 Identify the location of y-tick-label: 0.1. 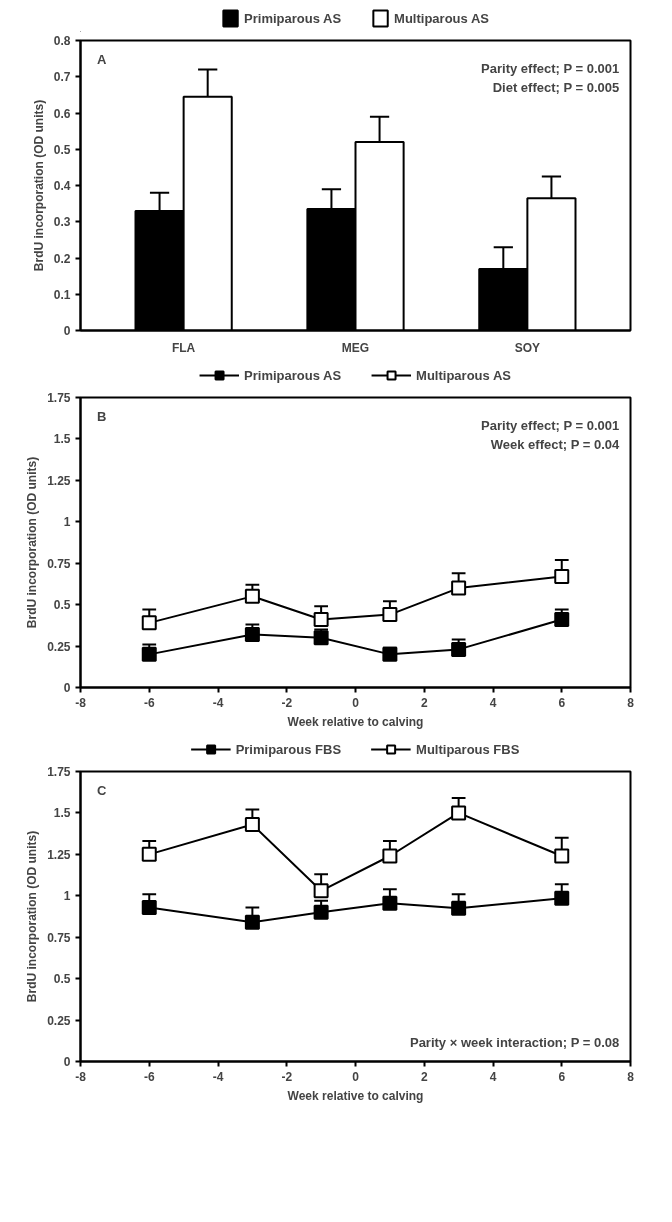
(62, 294).